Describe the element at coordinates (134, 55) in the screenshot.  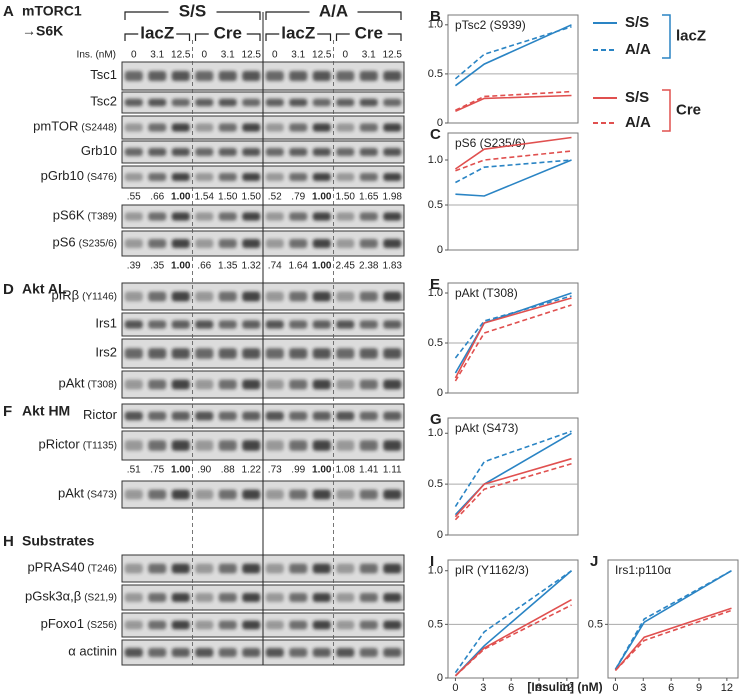
I see `lane-label: 0` at that location.